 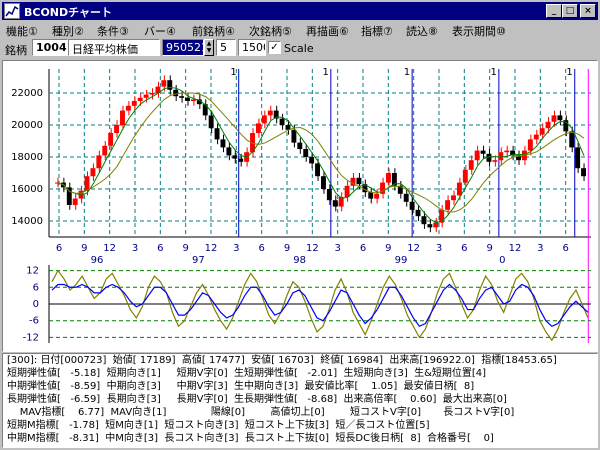 I want to click on stock-label: 銘柄, so click(x=16, y=50).